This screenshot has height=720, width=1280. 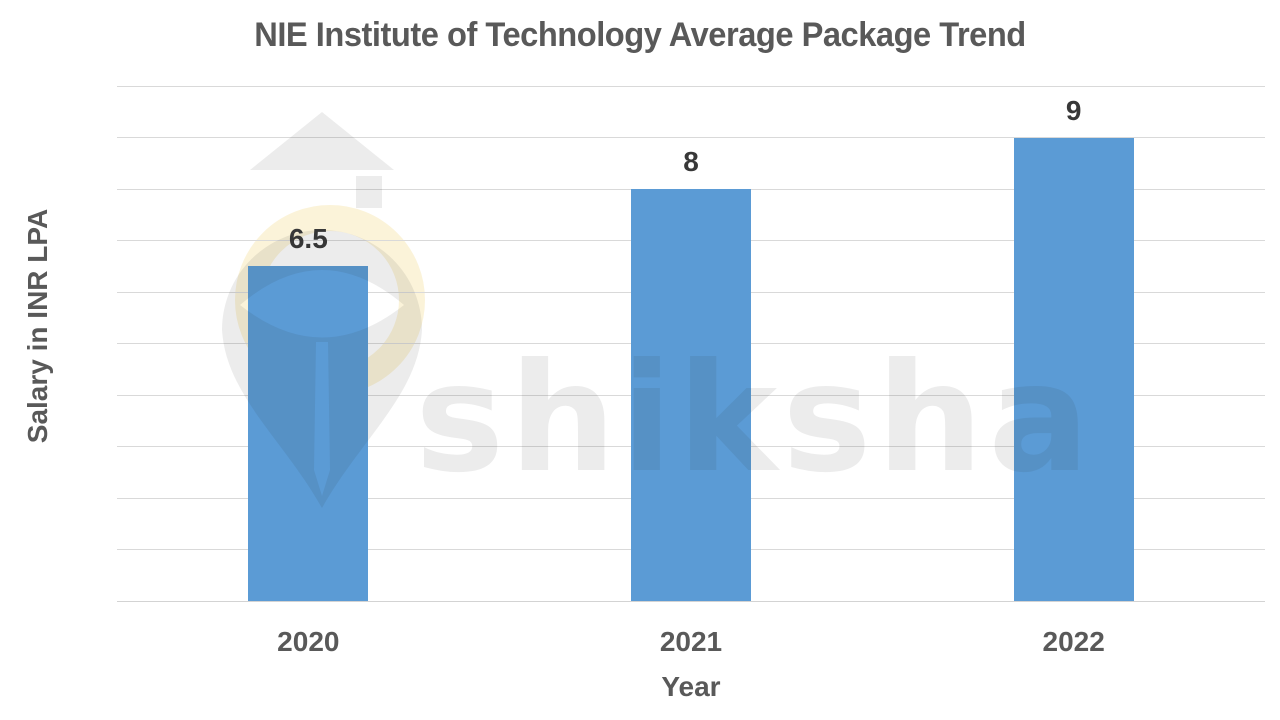 I want to click on y-axis-title: Salary in INR LPA, so click(x=37, y=326).